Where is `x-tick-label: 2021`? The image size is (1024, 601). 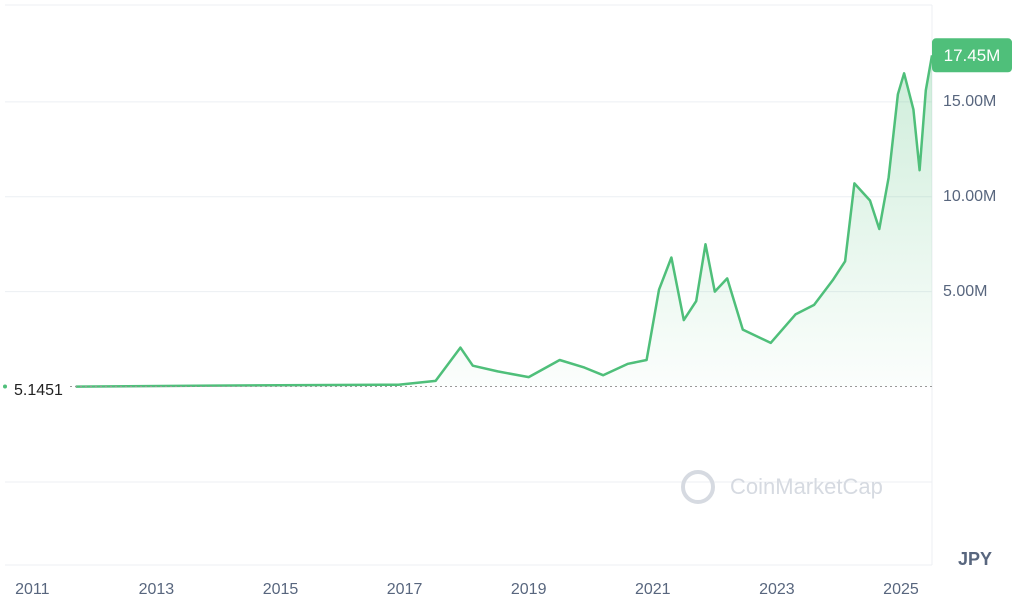 x-tick-label: 2021 is located at coordinates (653, 589).